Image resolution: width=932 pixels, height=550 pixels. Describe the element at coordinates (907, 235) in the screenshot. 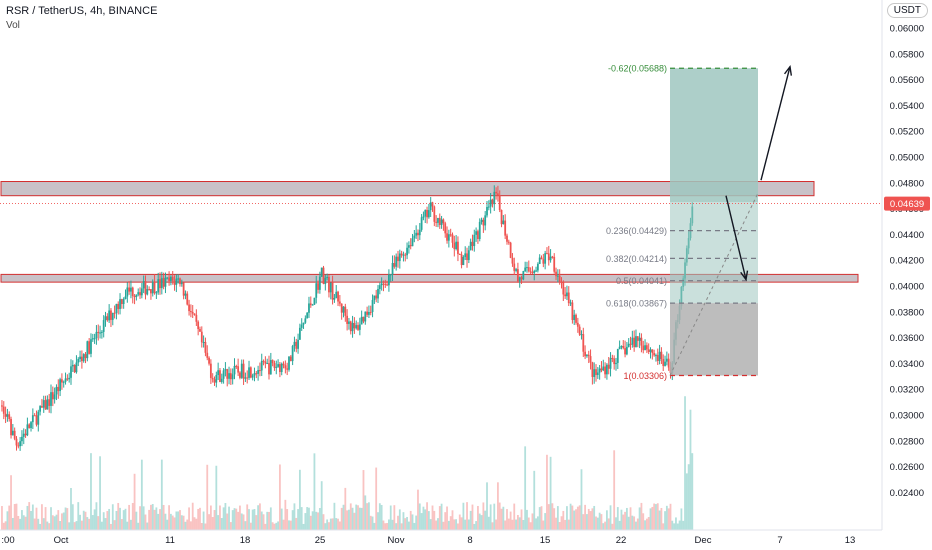

I see `price-tick-label: 0.04400` at that location.